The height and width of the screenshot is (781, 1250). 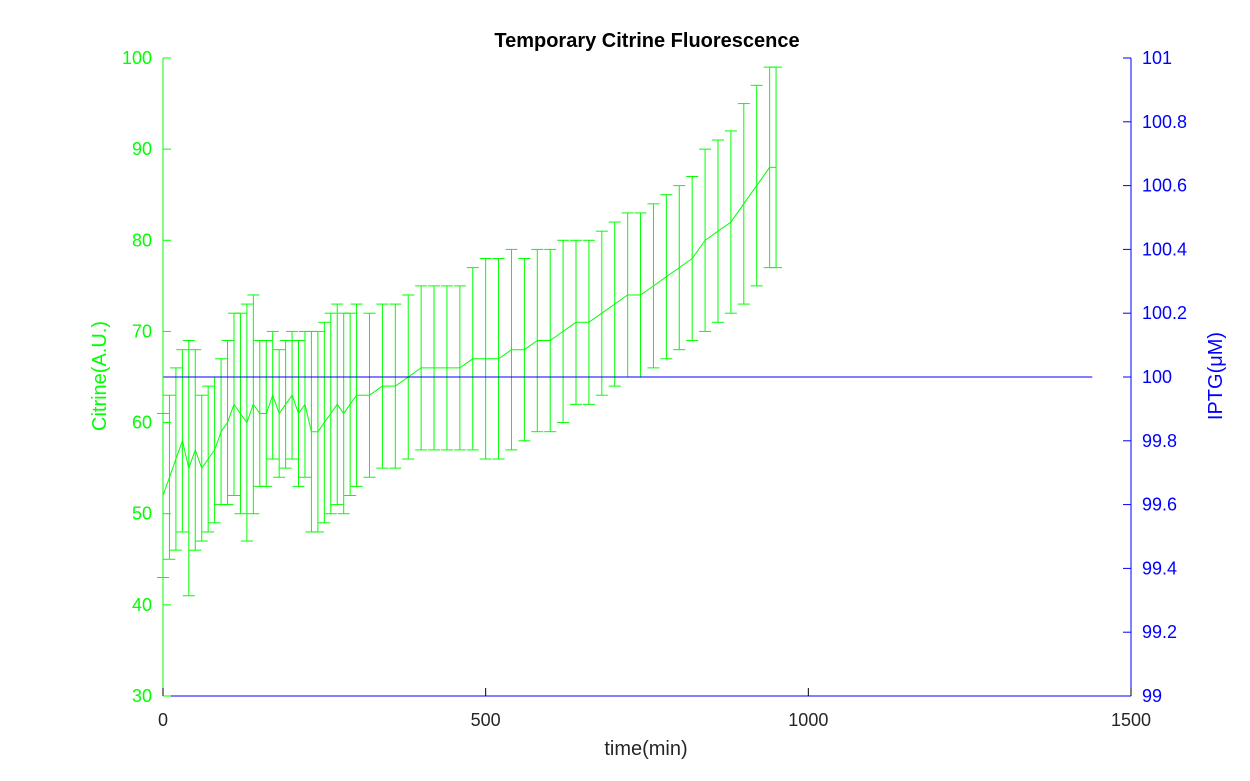 I want to click on x-tick-label: 1000, so click(x=808, y=720).